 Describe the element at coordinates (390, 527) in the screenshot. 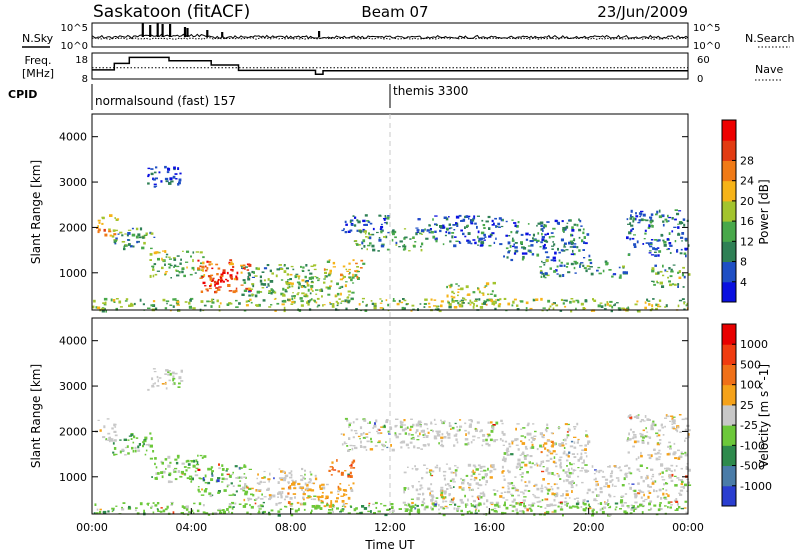

I see `xtick-label: 12:00` at that location.